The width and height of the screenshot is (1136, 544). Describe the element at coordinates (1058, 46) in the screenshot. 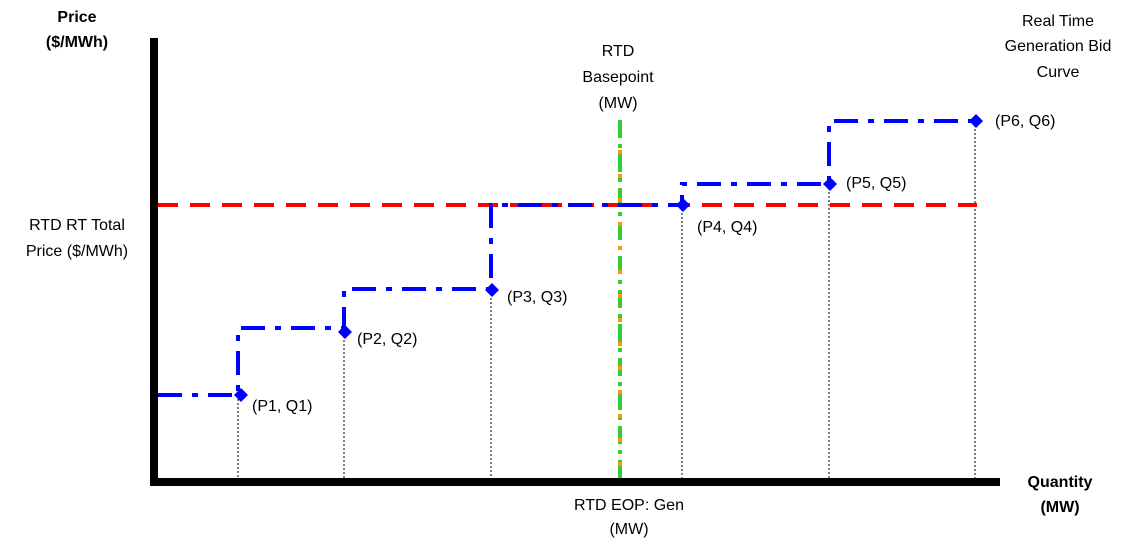

I see `curve-label-line-2: Generation Bid` at that location.